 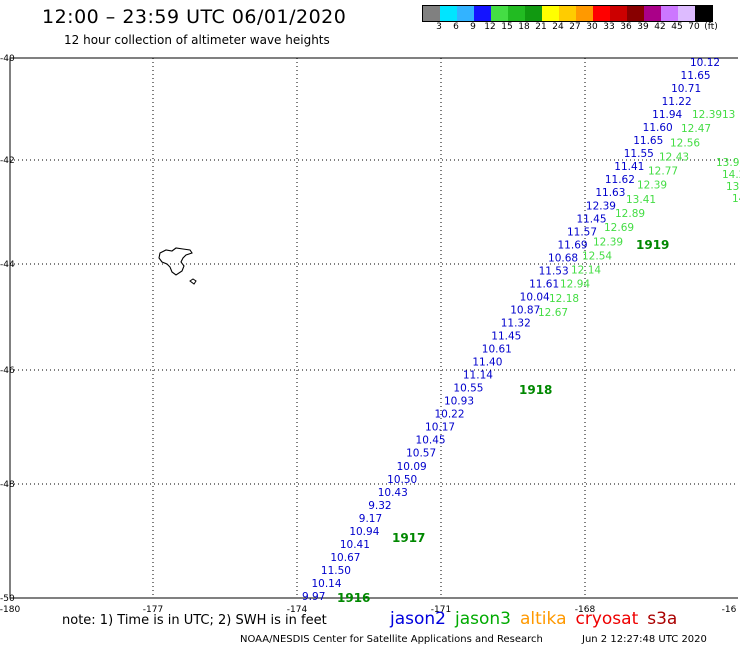 I want to click on wave-height-label: 12.89, so click(x=630, y=214).